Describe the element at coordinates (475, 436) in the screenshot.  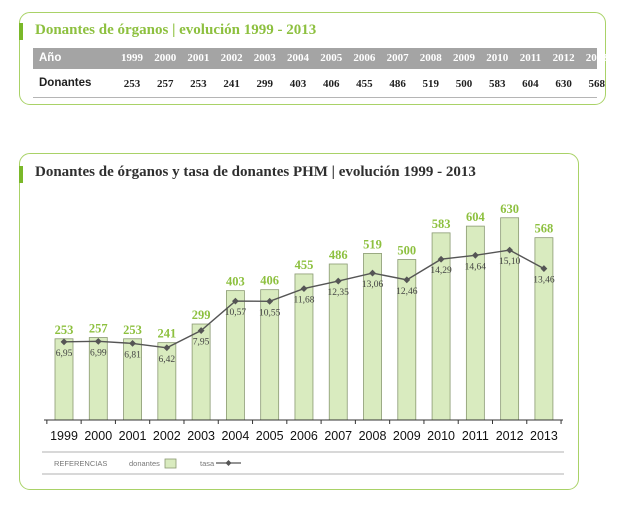
I see `x-tick-label: 2011` at that location.